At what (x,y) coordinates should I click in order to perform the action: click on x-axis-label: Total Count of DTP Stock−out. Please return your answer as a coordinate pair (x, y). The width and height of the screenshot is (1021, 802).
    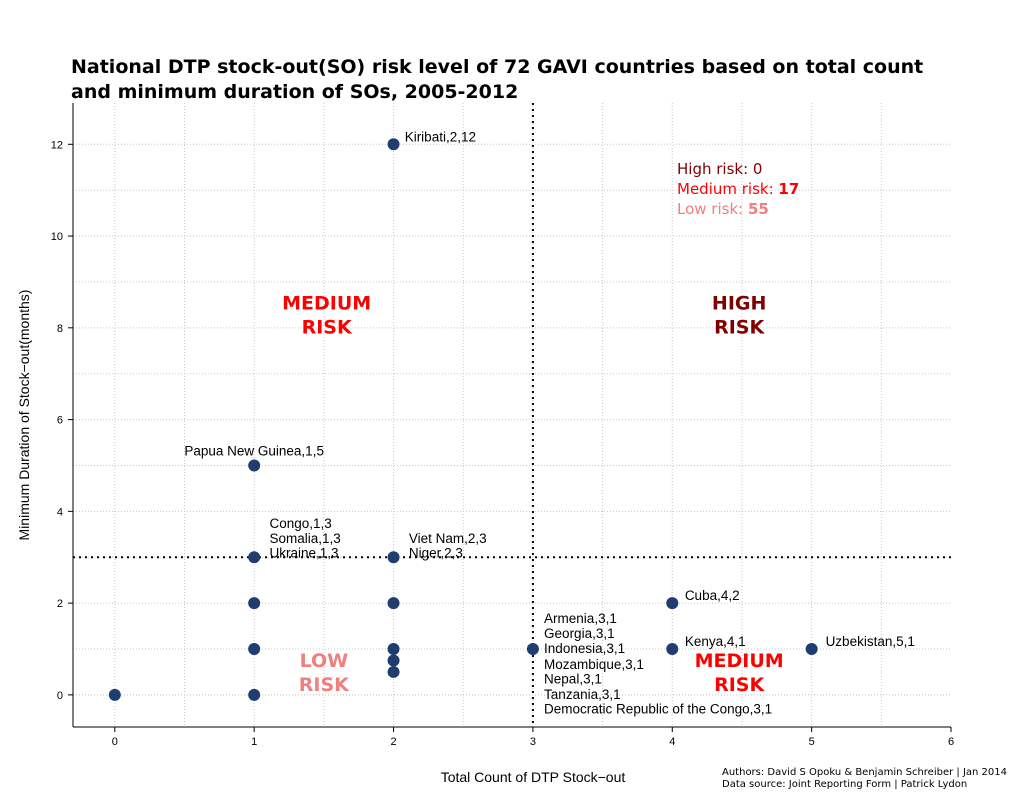
    Looking at the image, I should click on (533, 777).